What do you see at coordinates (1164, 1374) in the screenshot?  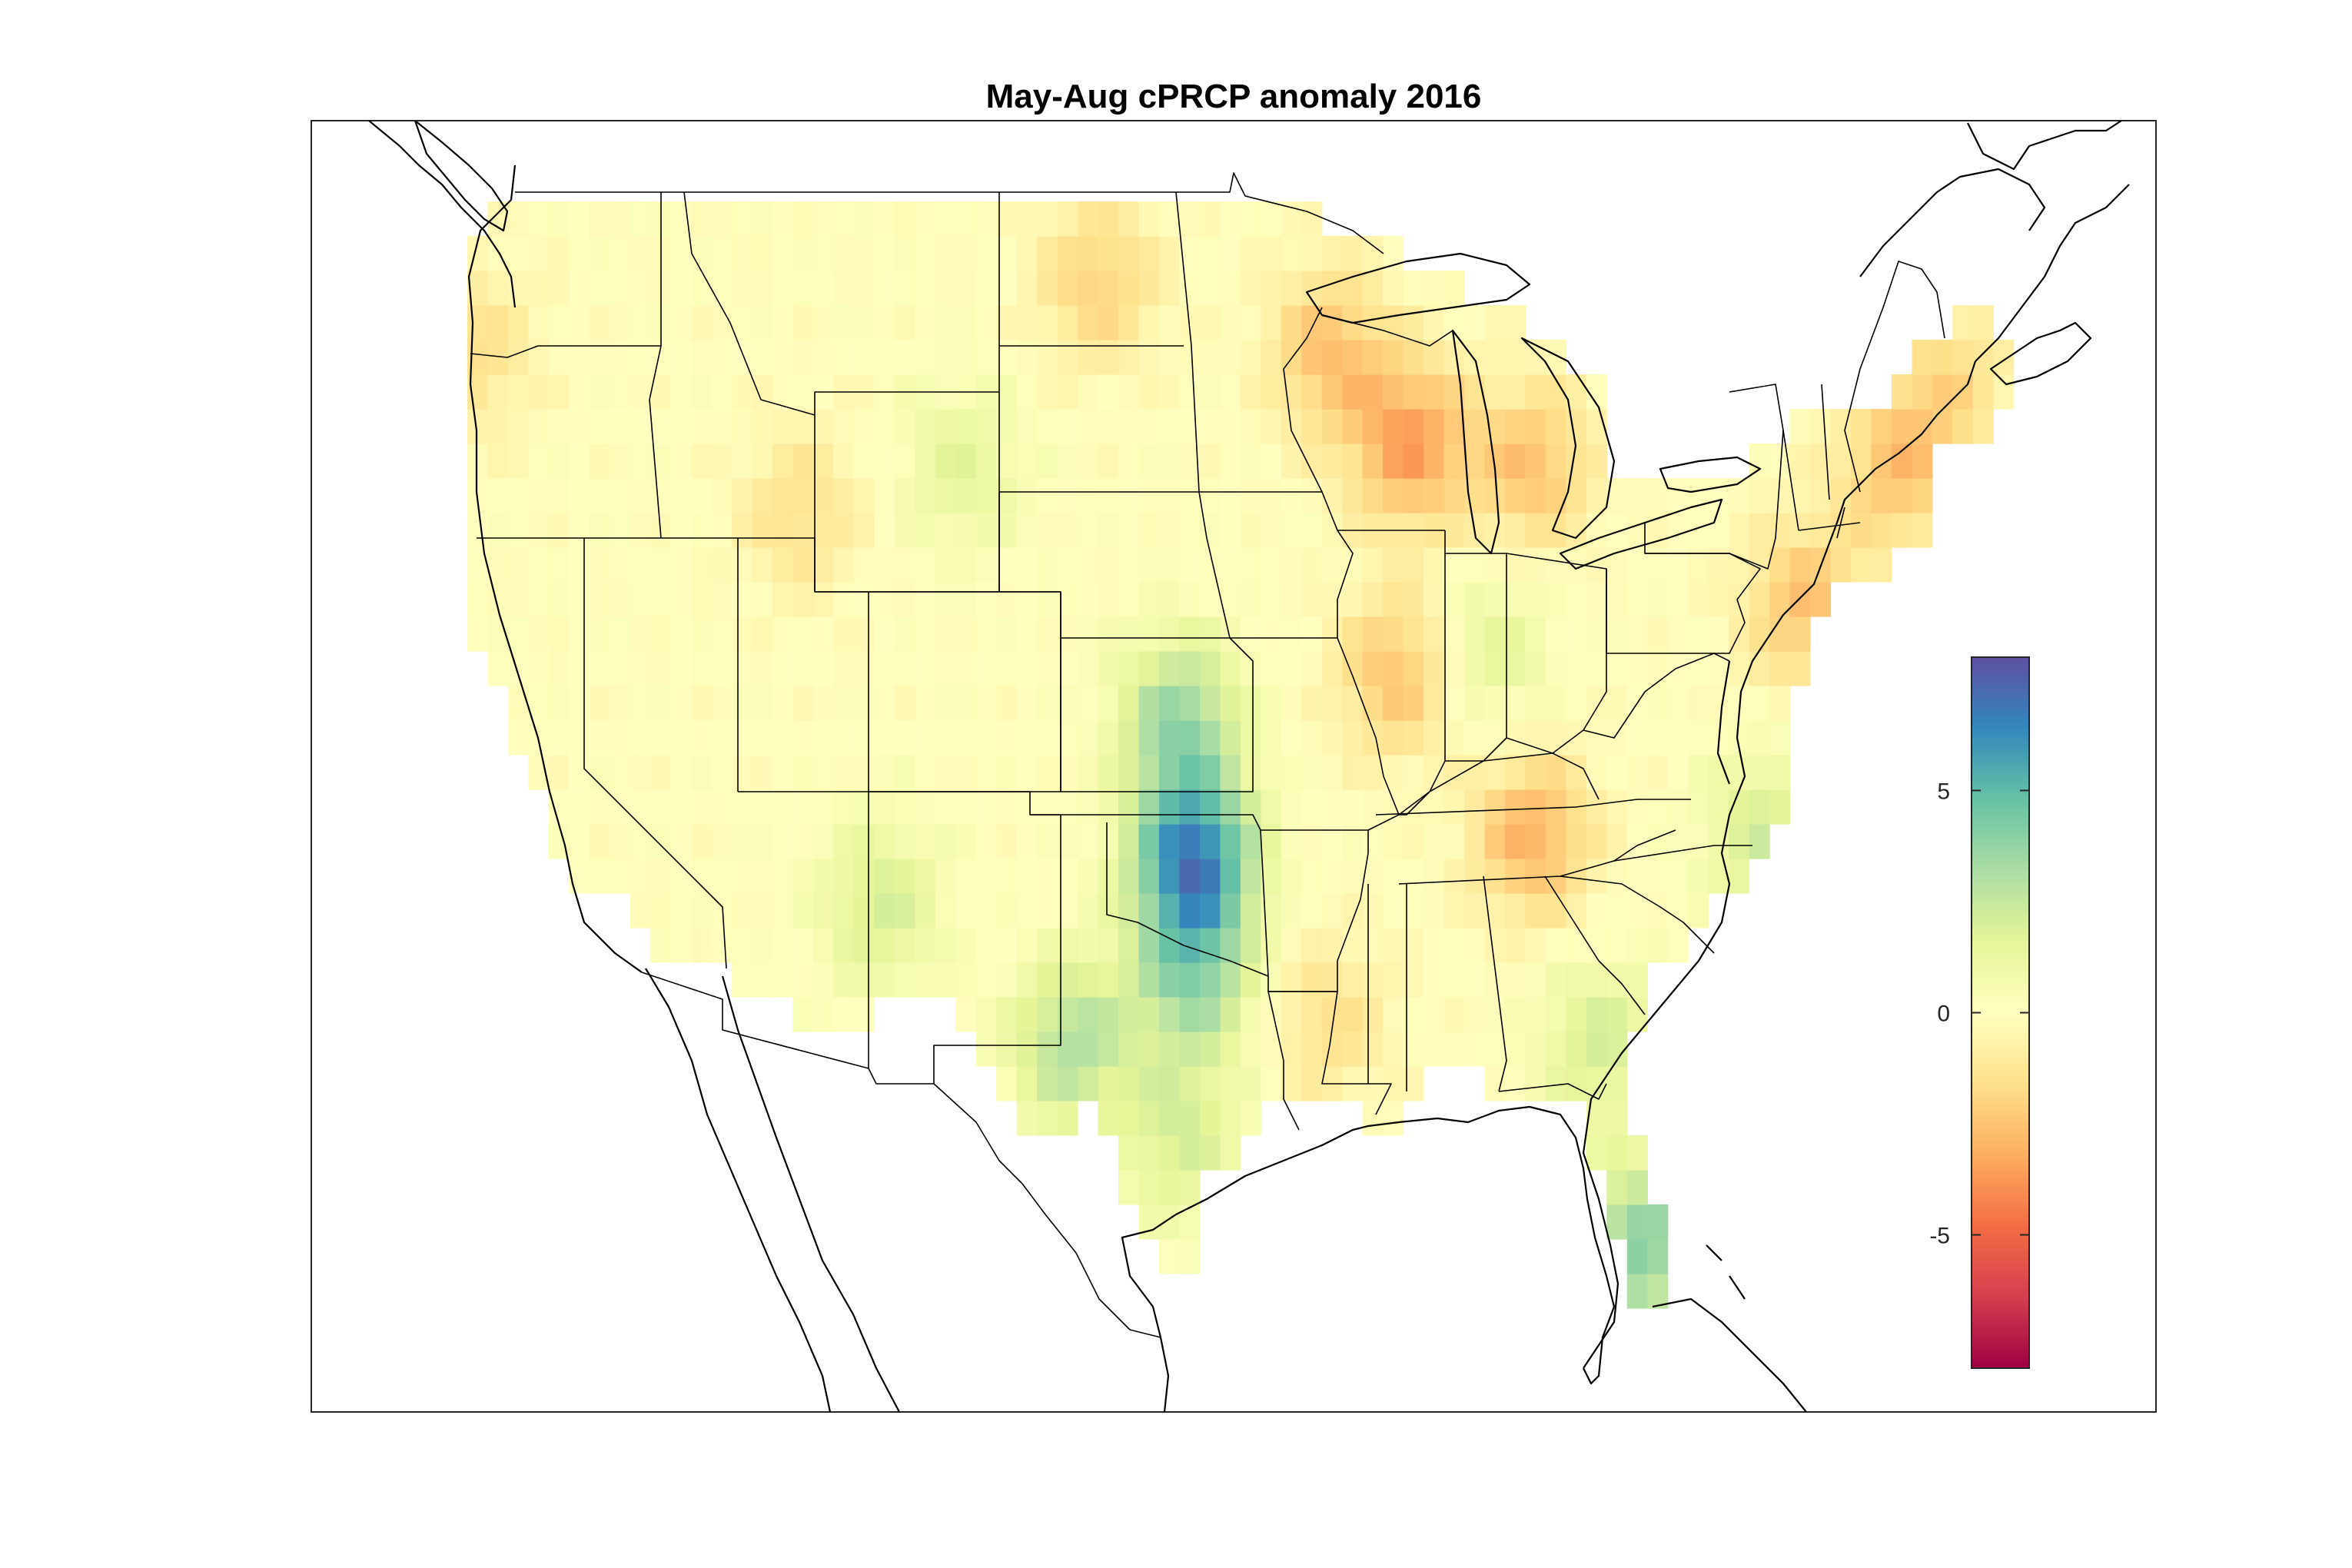 I see `mexico-gulf-coast` at bounding box center [1164, 1374].